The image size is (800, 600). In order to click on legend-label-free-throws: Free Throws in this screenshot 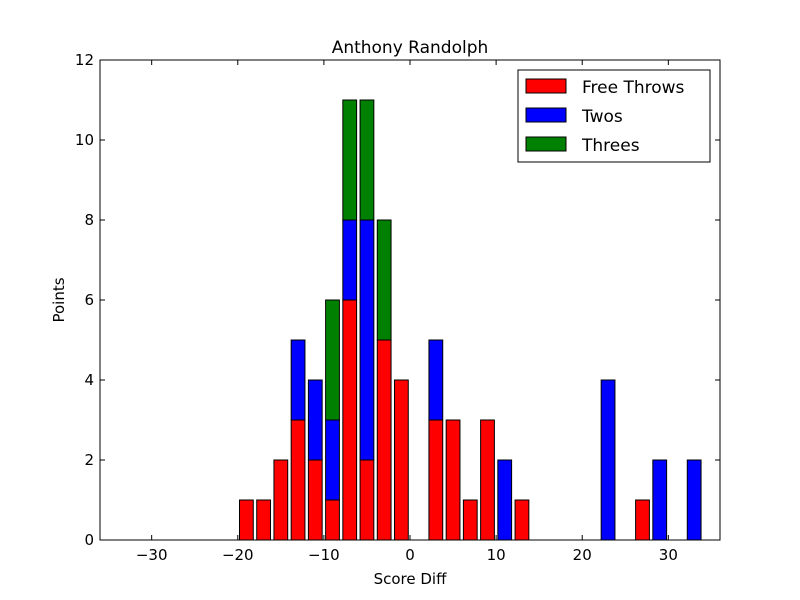, I will do `click(633, 88)`.